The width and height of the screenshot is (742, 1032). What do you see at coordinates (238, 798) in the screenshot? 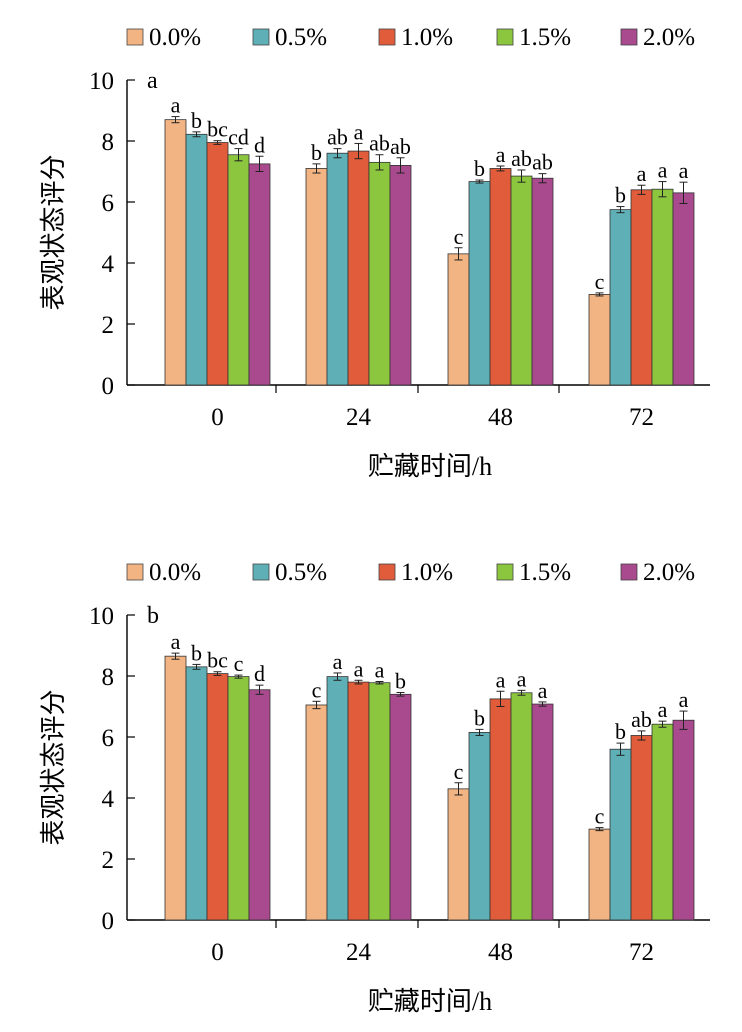
I see `bar-1-5%-0h` at bounding box center [238, 798].